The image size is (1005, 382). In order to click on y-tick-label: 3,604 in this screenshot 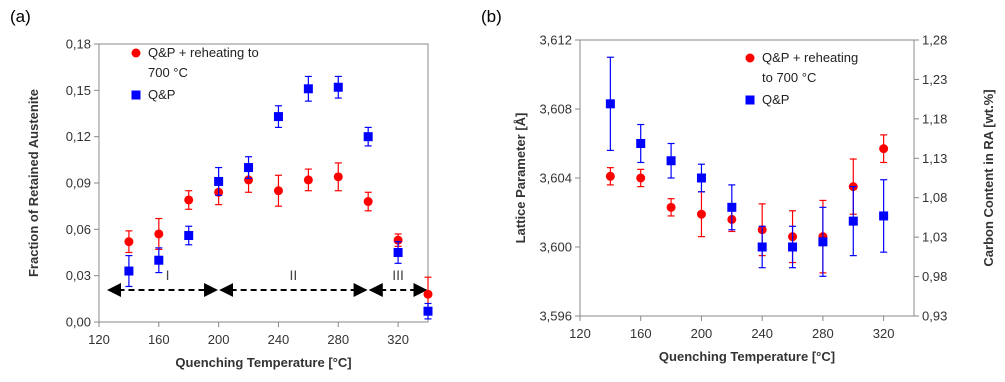, I will do `click(555, 178)`.